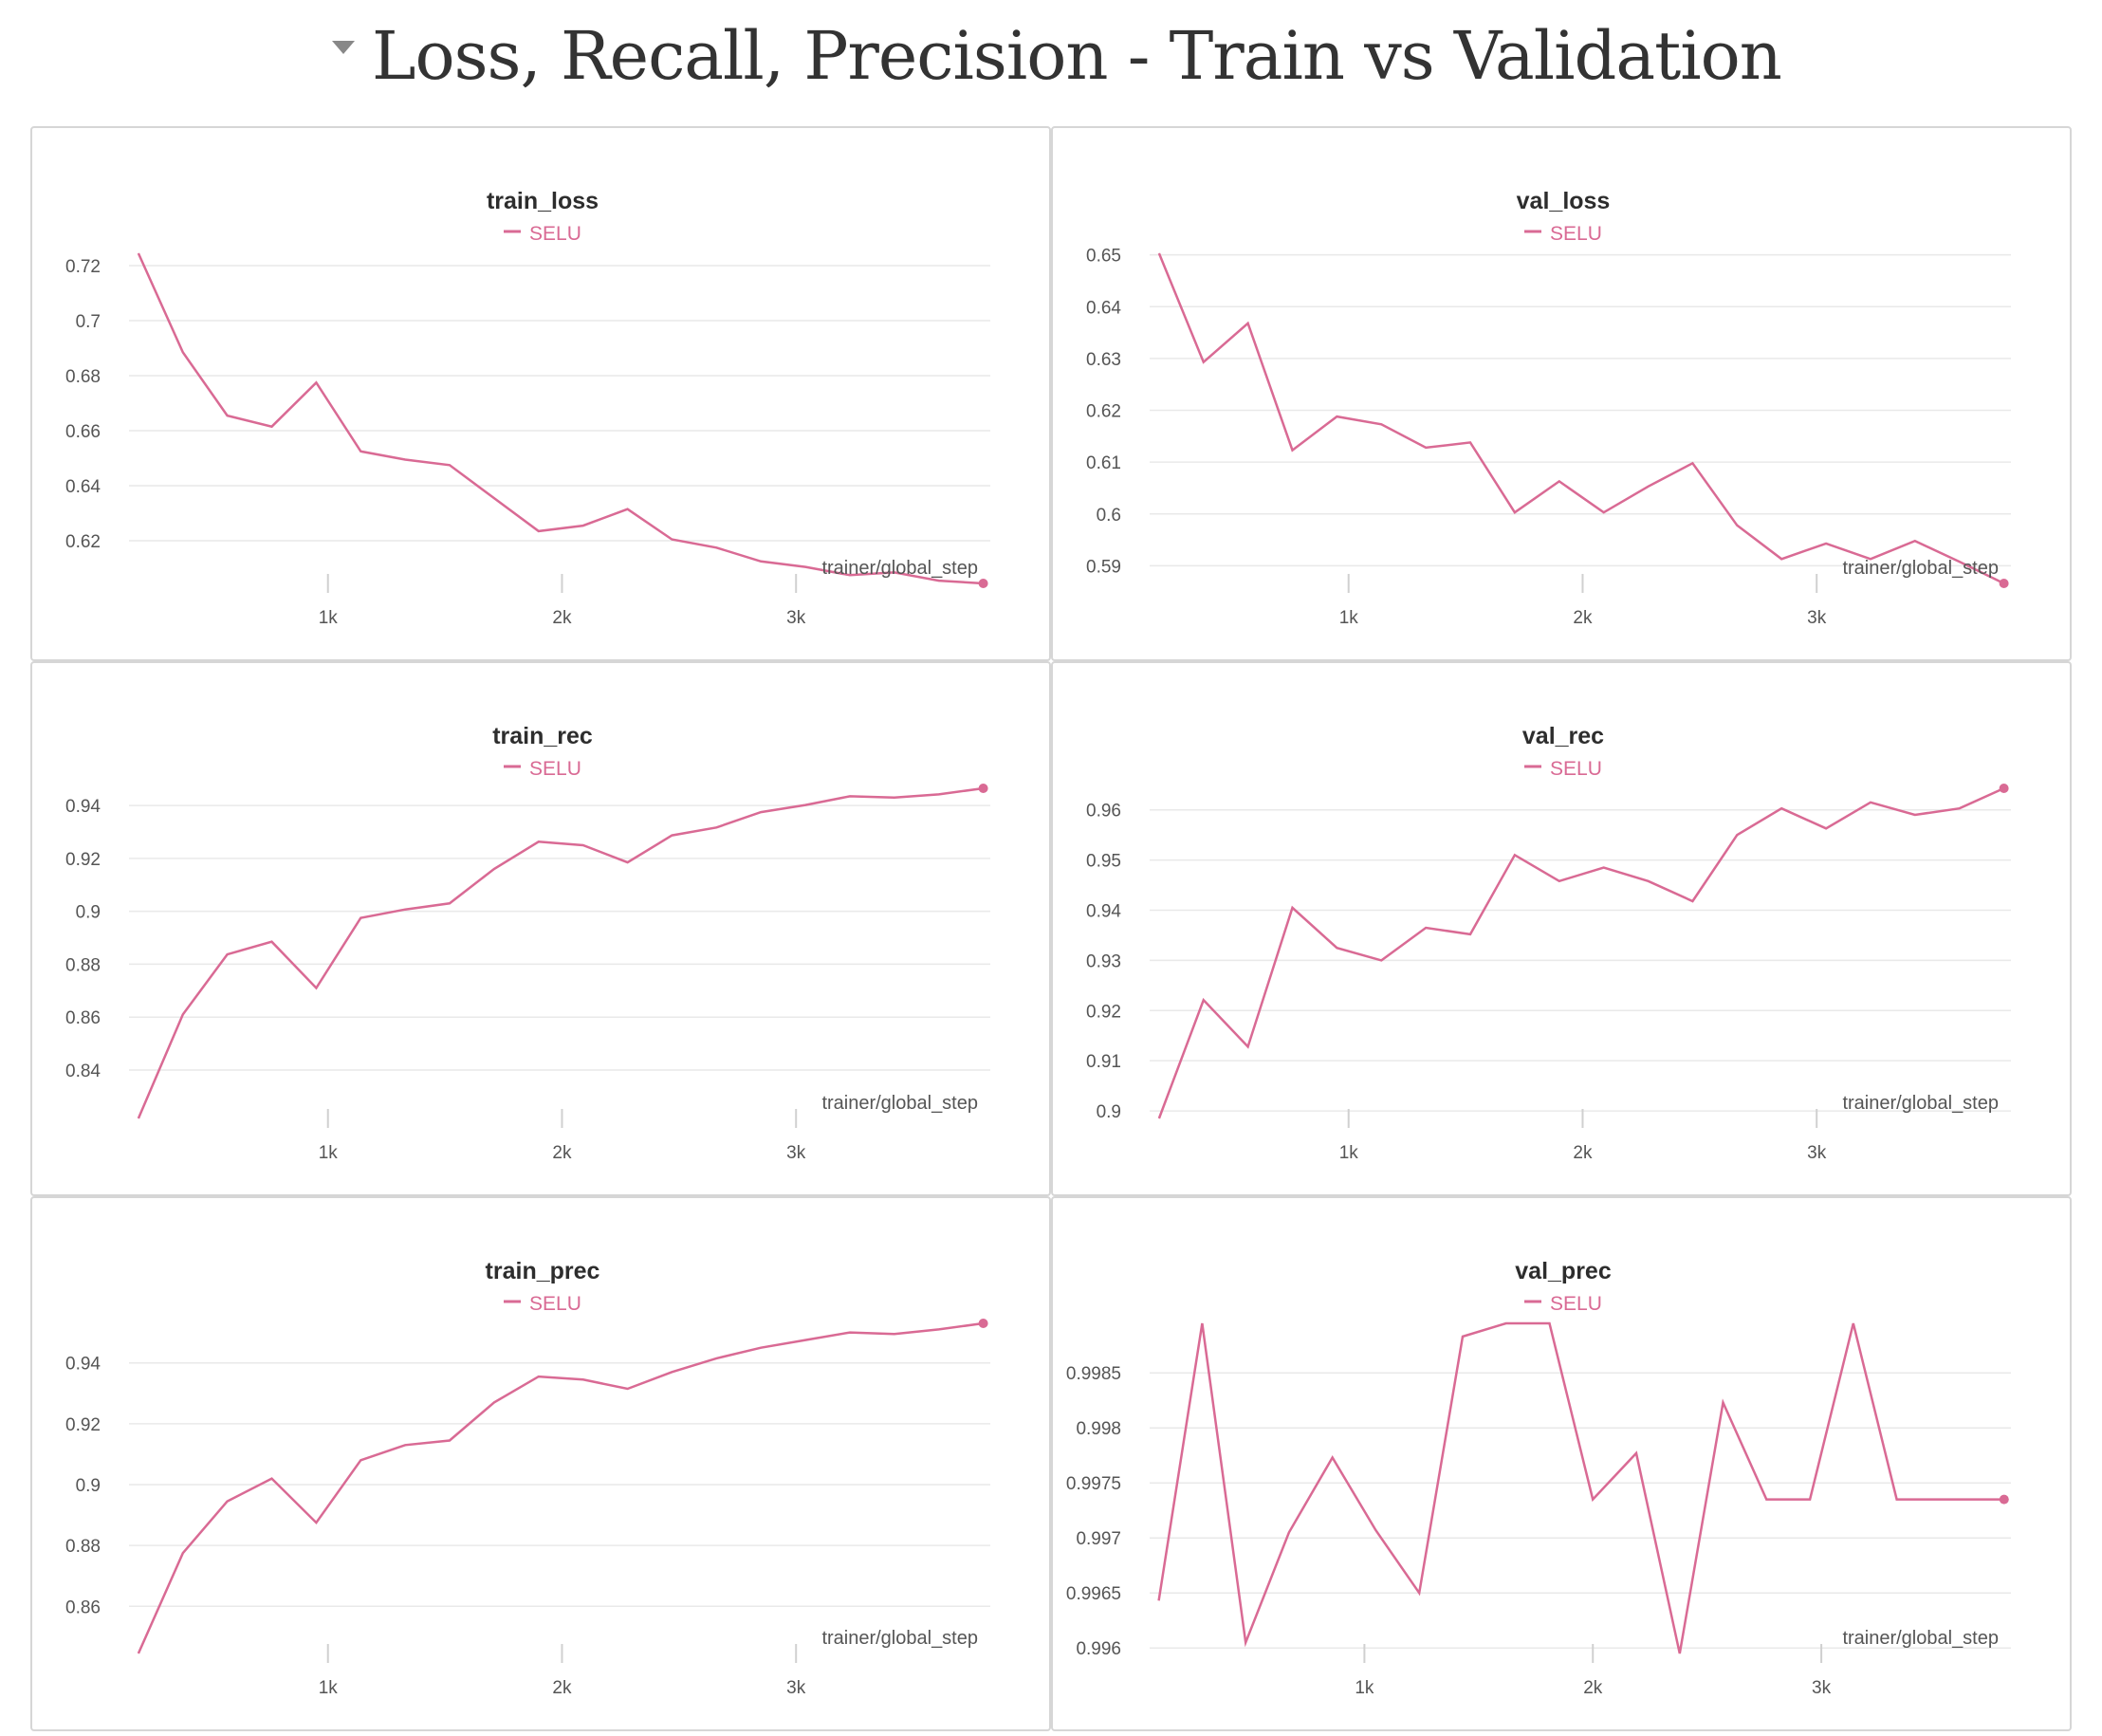 This screenshot has width=2102, height=1736. What do you see at coordinates (1098, 1429) in the screenshot?
I see `y-tick-label: 0.998` at bounding box center [1098, 1429].